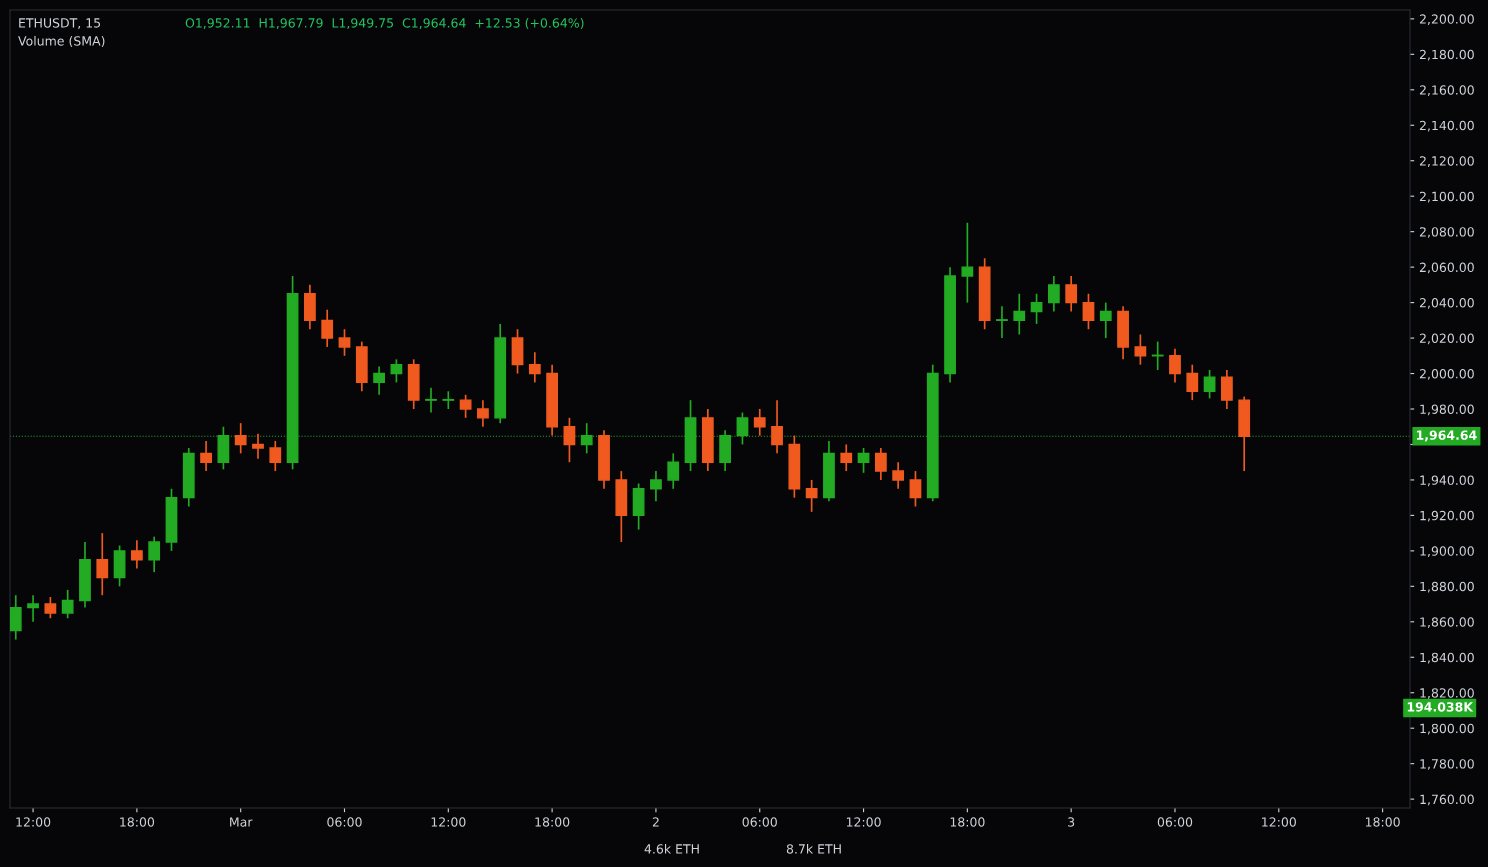 The width and height of the screenshot is (1488, 867). What do you see at coordinates (1446, 303) in the screenshot?
I see `y-tick-label: 2,040.00` at bounding box center [1446, 303].